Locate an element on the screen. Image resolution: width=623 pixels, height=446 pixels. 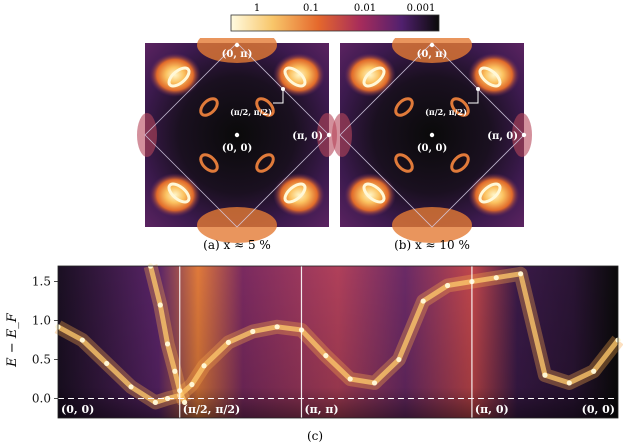
colorbar-tick-1: 1 is located at coordinates (257, 8).